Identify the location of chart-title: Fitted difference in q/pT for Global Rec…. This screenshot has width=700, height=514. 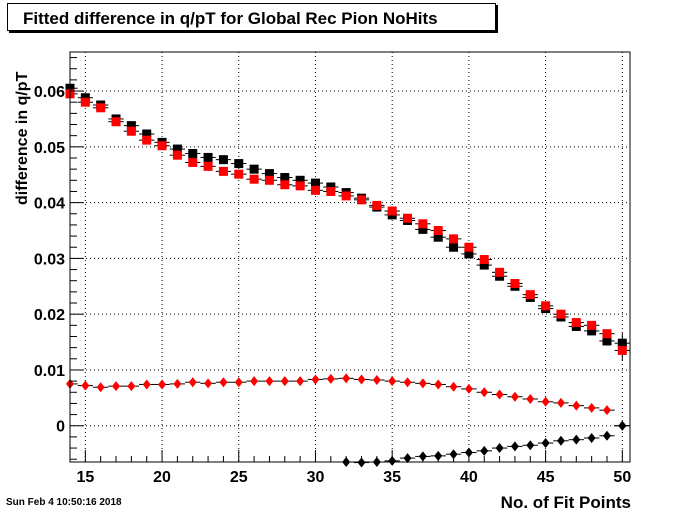
(230, 18).